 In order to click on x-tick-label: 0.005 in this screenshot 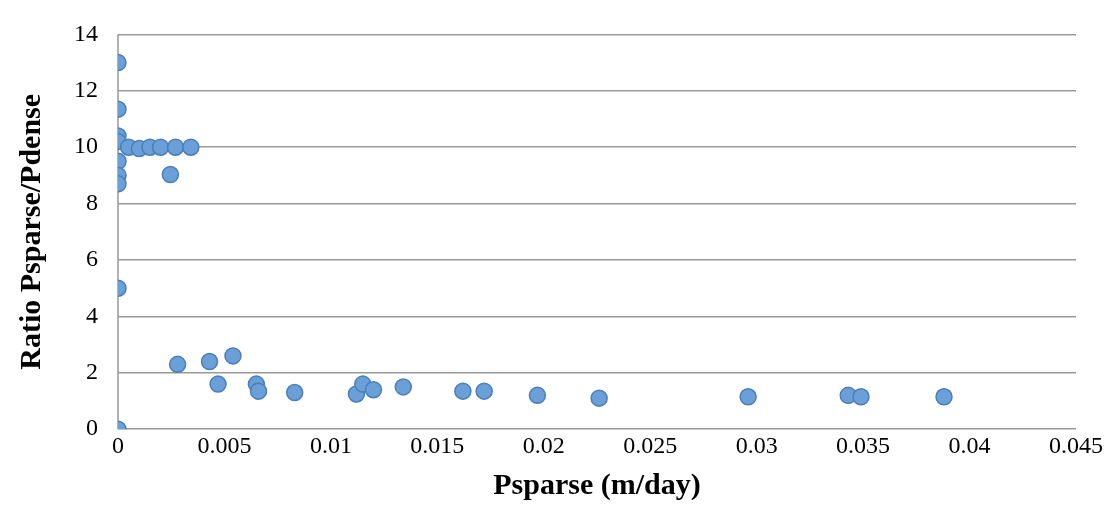, I will do `click(224, 444)`.